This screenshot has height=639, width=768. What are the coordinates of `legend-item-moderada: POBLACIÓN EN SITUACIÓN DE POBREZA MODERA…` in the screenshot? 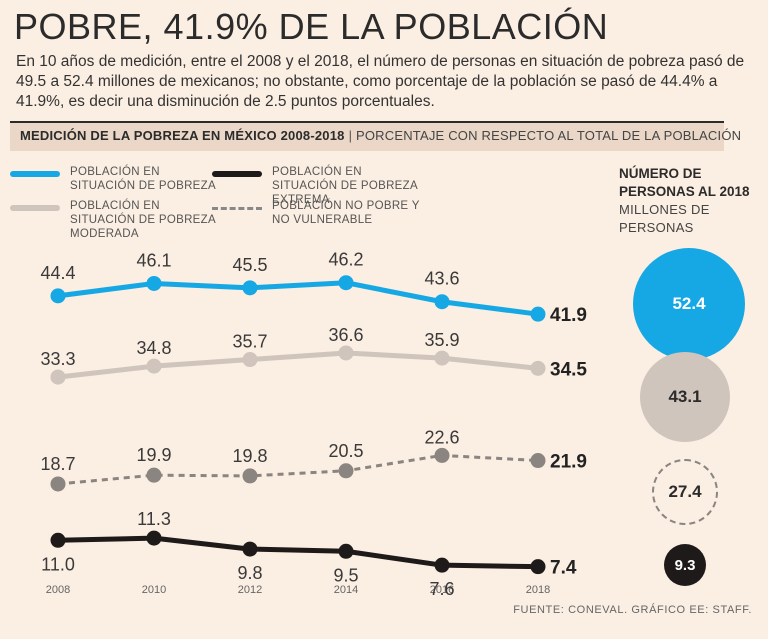 It's located at (115, 220).